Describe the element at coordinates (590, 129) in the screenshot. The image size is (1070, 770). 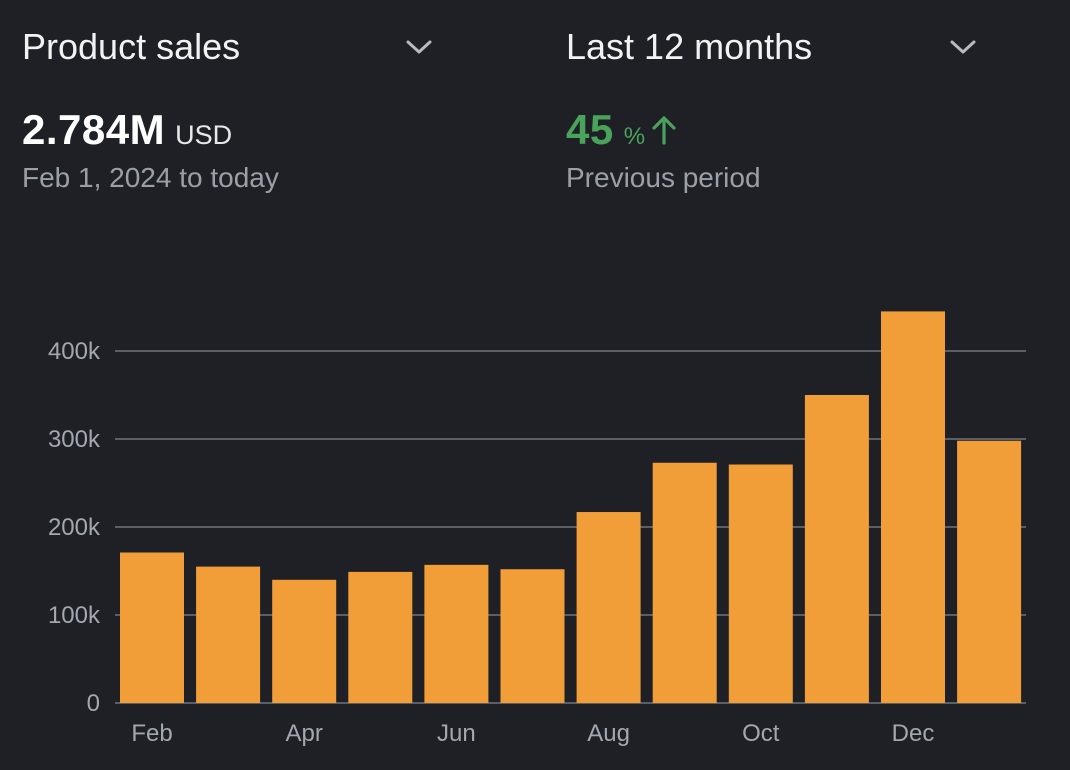
I see `growth-value: 45` at that location.